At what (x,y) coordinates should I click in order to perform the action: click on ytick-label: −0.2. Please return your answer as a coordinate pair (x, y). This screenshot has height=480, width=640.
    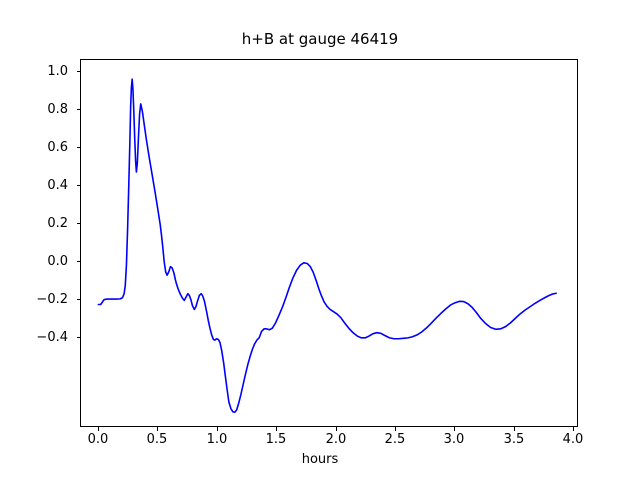
    Looking at the image, I should click on (52, 299).